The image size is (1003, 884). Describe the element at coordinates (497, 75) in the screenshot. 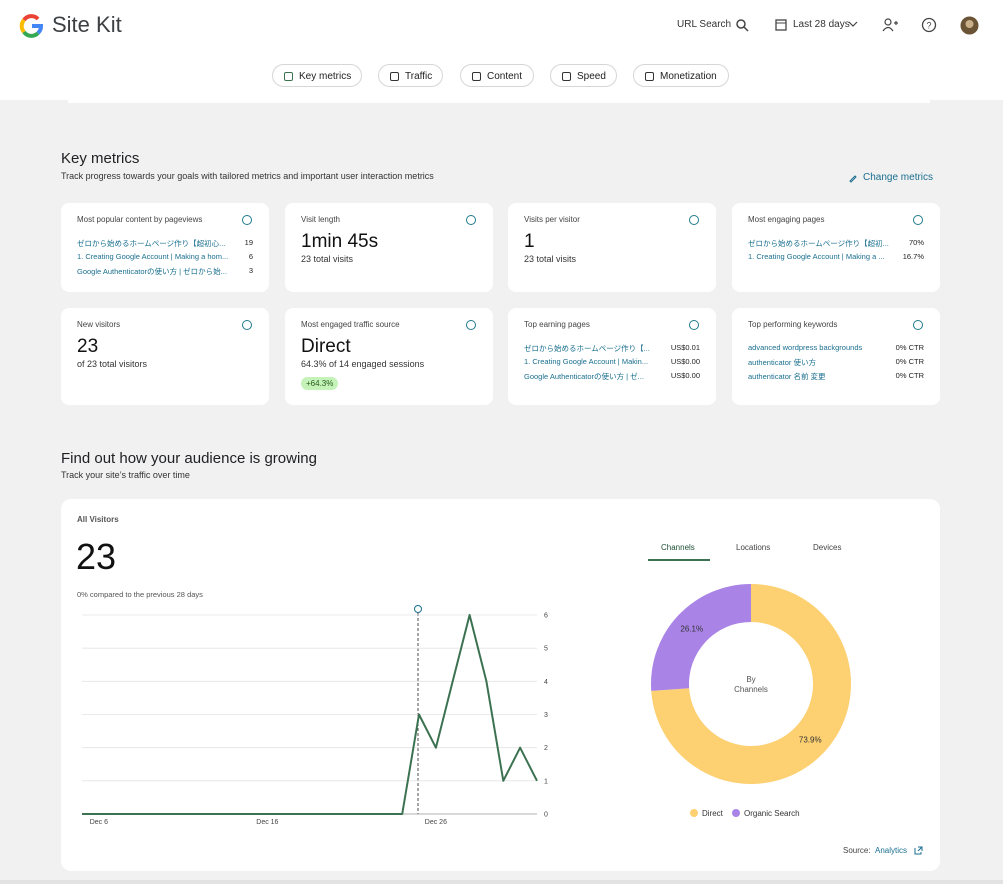

I see `nav-tab: Content` at that location.